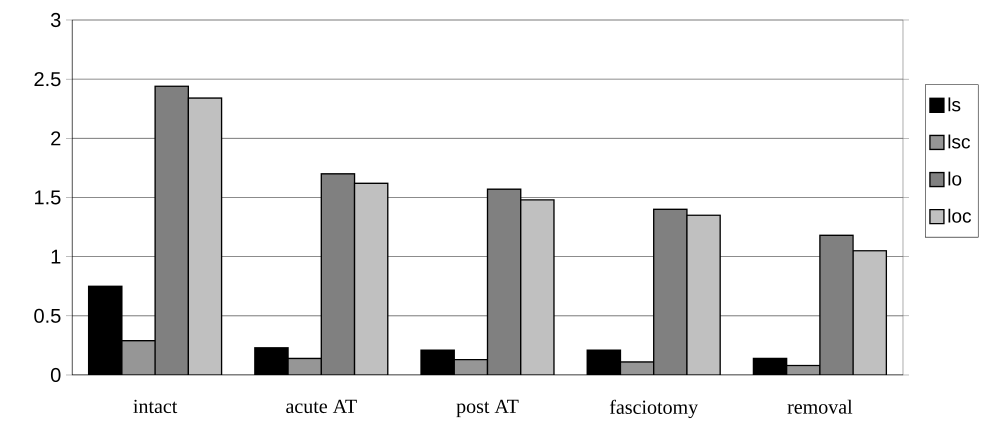 The image size is (993, 438). What do you see at coordinates (955, 179) in the screenshot?
I see `legend-label: lo` at bounding box center [955, 179].